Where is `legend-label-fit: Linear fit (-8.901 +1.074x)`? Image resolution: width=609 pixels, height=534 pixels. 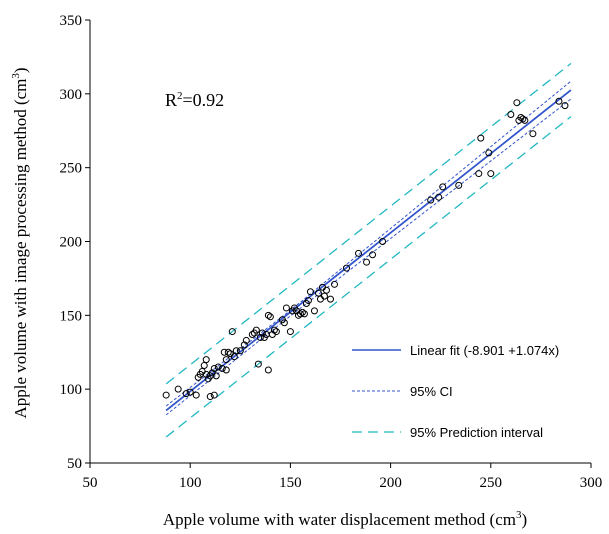 legend-label-fit: Linear fit (-8.901 +1.074x) is located at coordinates (484, 350).